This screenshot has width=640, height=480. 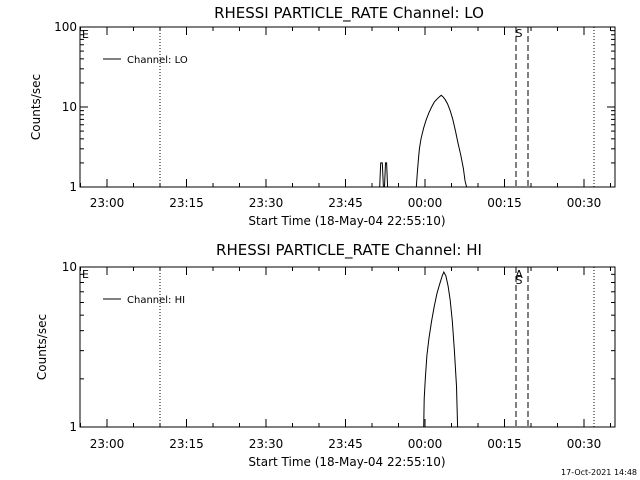 I want to click on marker-letter: A, so click(x=519, y=274).